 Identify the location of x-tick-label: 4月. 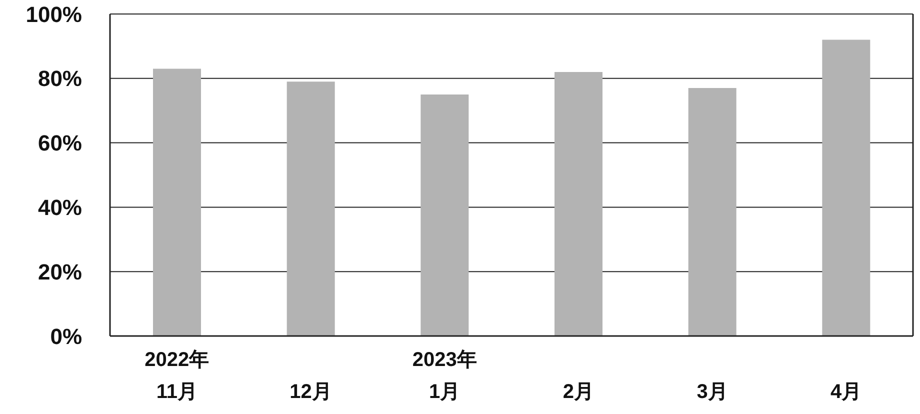
(846, 392).